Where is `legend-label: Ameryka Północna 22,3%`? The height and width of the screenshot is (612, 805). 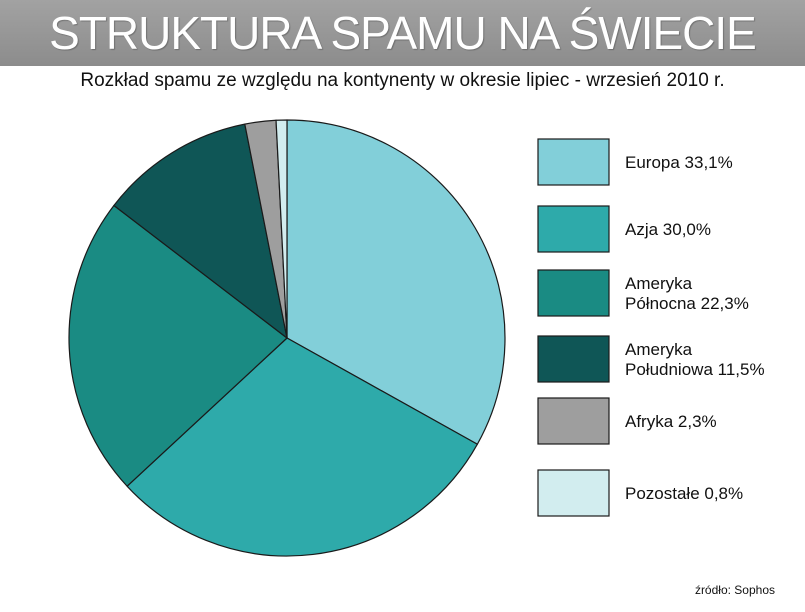 legend-label: Ameryka Północna 22,3% is located at coordinates (687, 293).